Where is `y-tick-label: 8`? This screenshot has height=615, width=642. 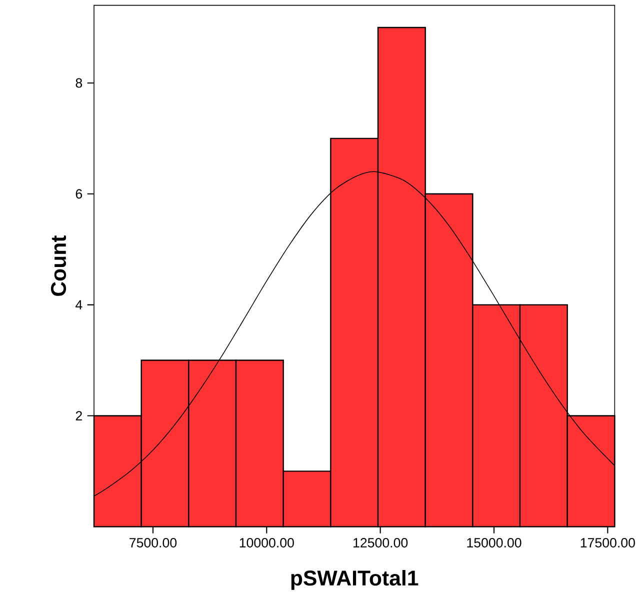
y-tick-label: 8 is located at coordinates (79, 83).